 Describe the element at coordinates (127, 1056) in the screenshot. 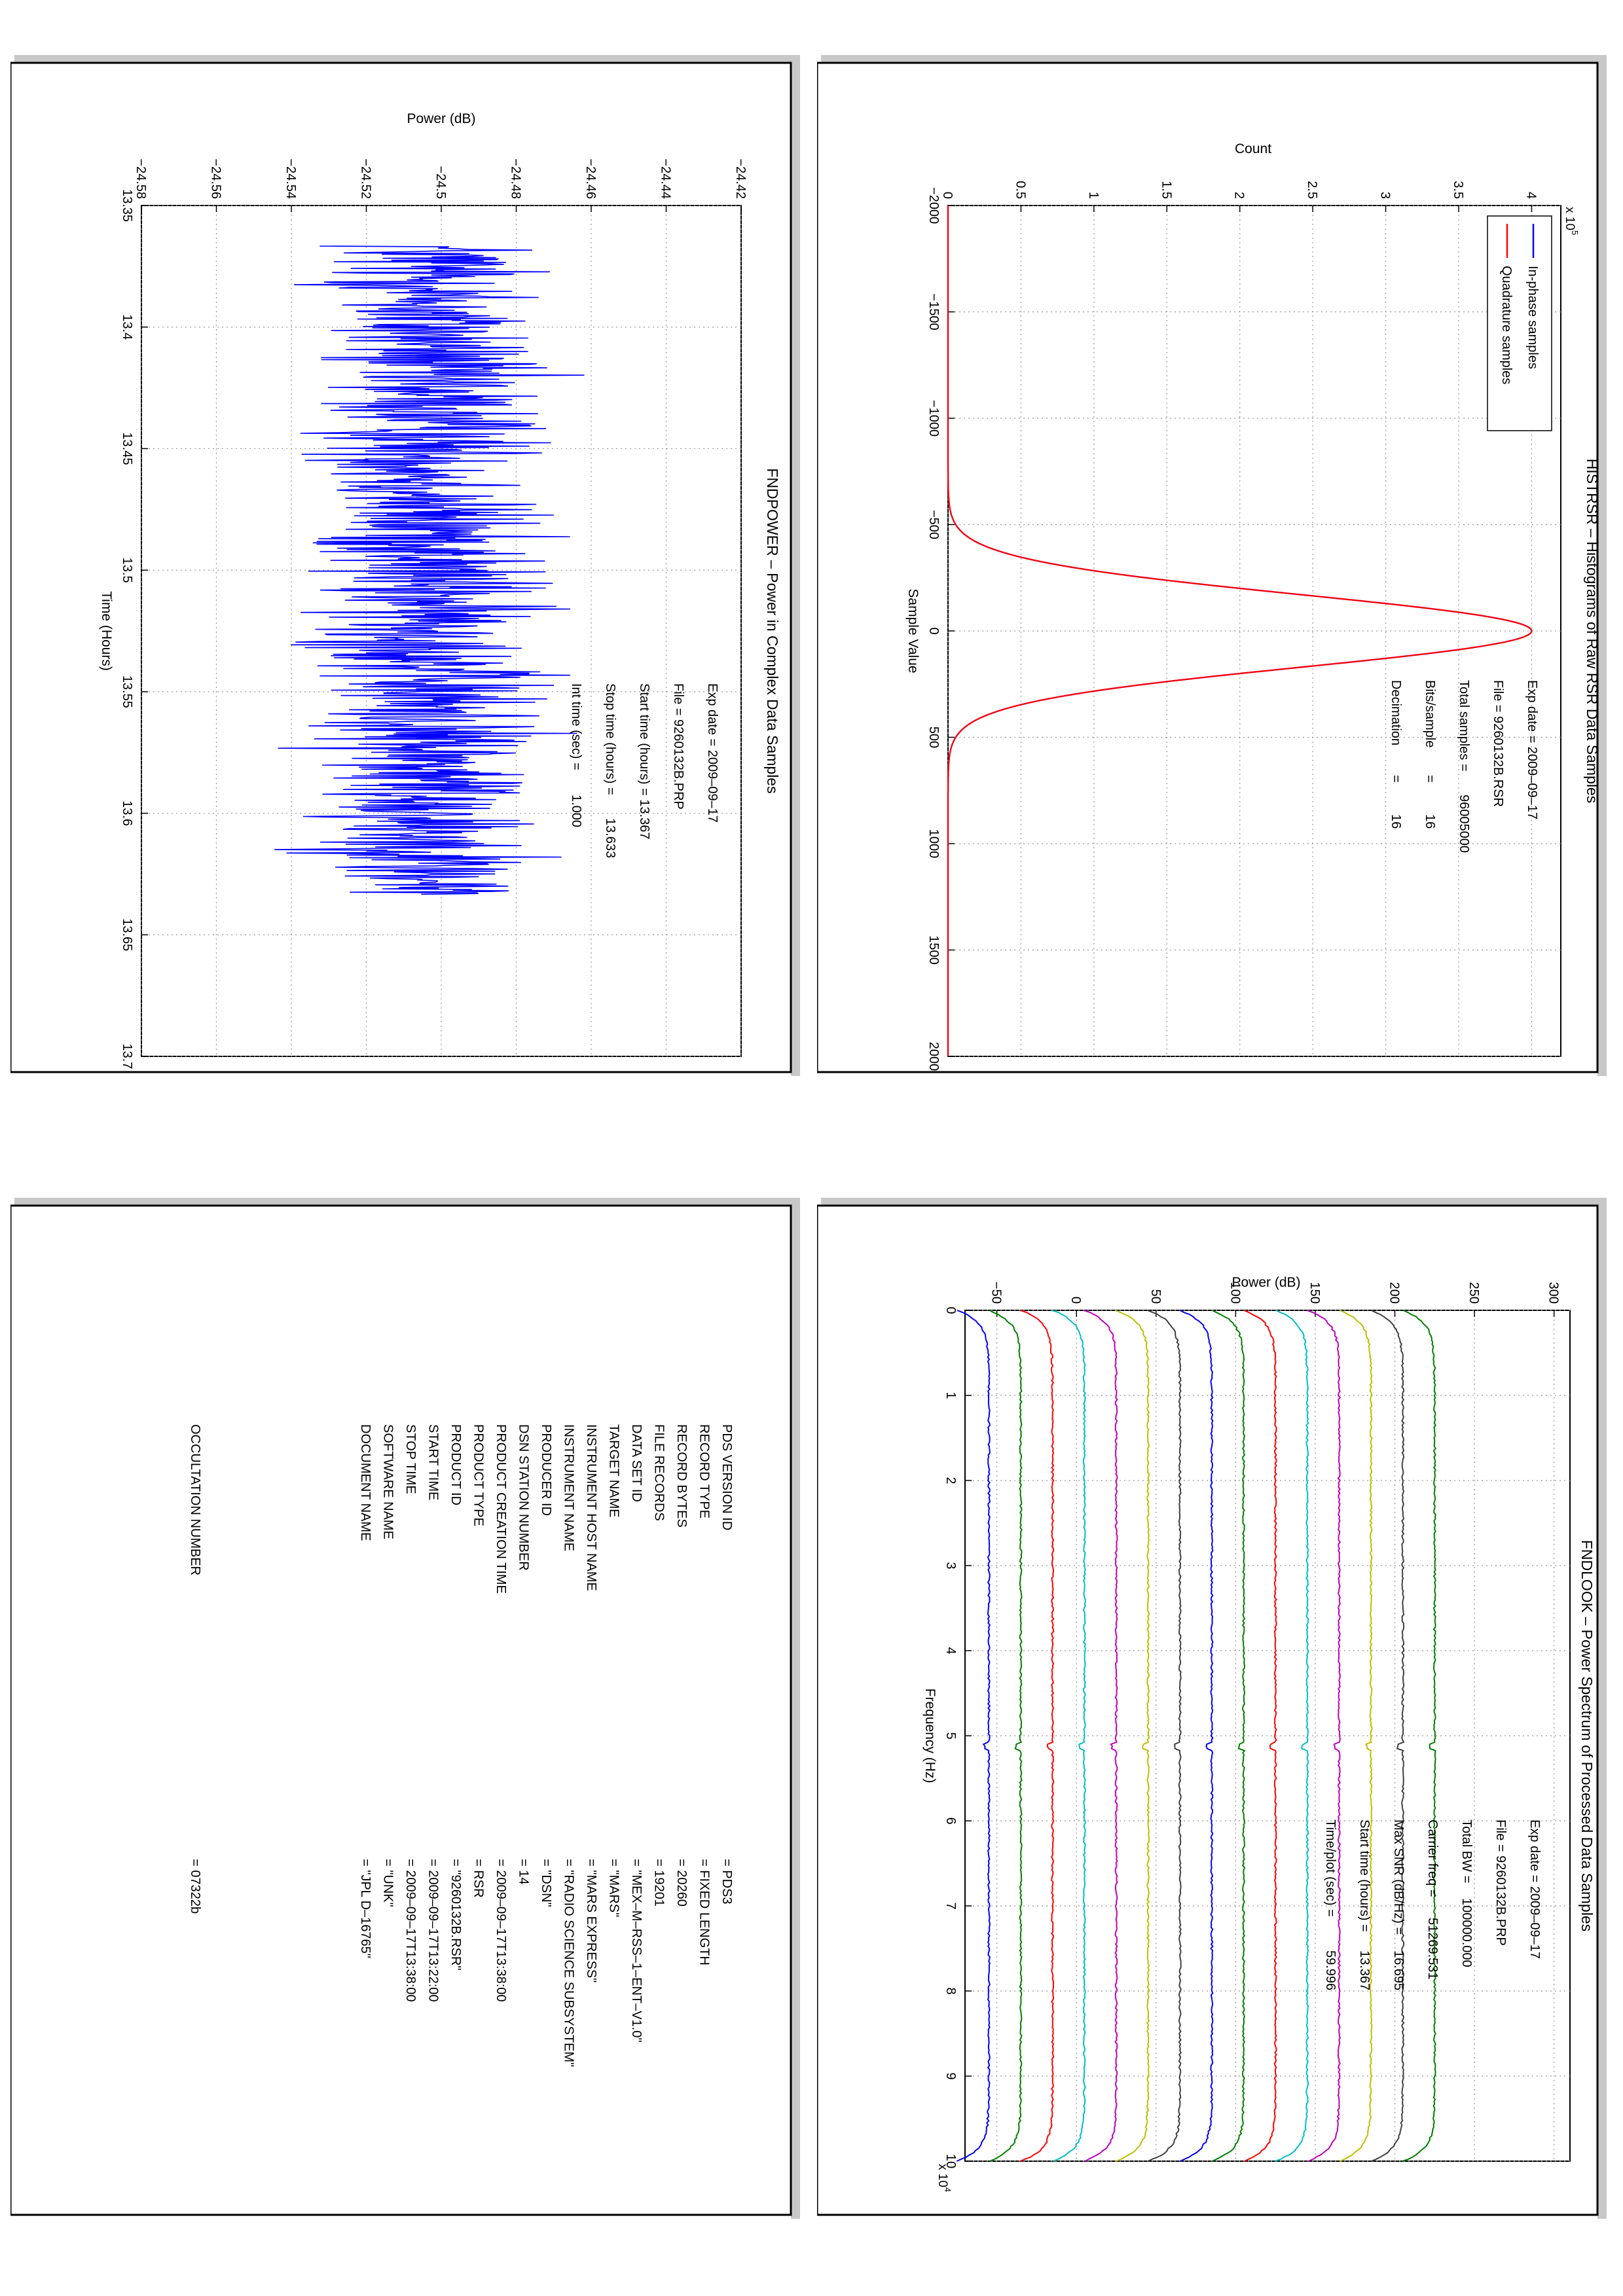

I see `x-tick-label: 13.7` at that location.